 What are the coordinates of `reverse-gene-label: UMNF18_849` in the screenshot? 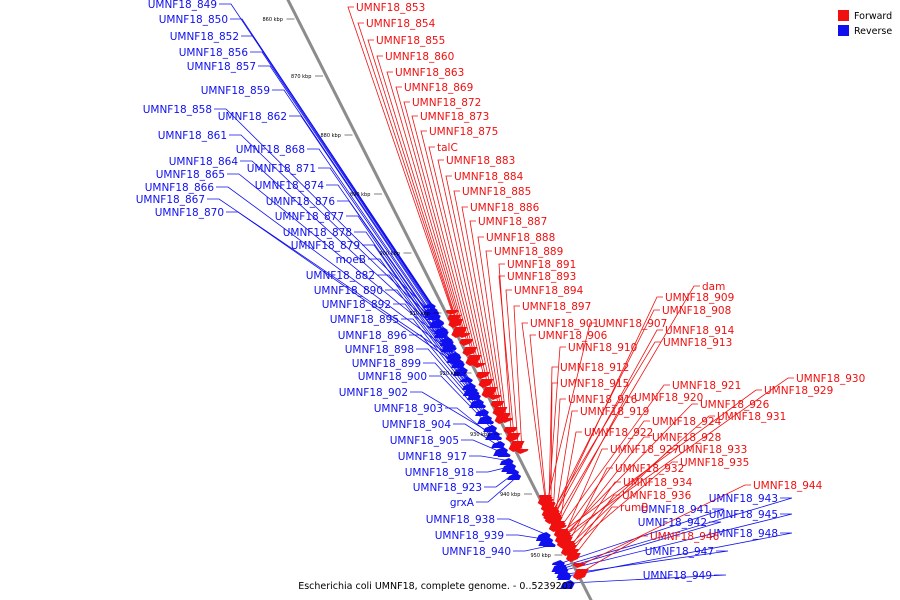 It's located at (182, 5).